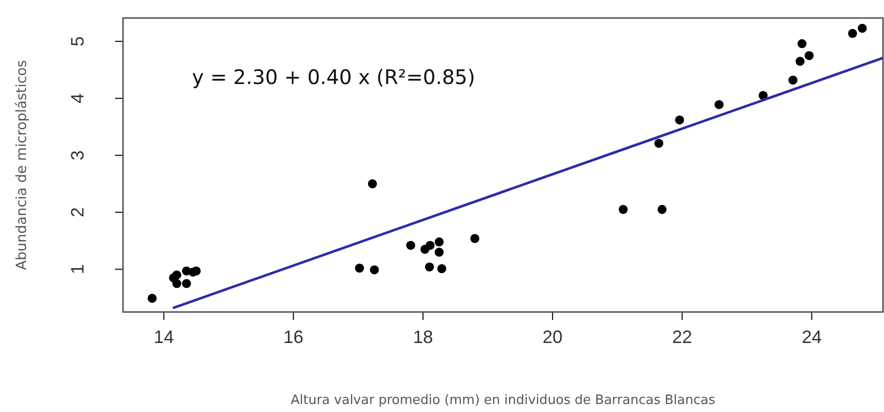  What do you see at coordinates (503, 400) in the screenshot?
I see `x-axis-title: Altura valvar promedio (mm) en individuos de Barrancas Blancas` at bounding box center [503, 400].